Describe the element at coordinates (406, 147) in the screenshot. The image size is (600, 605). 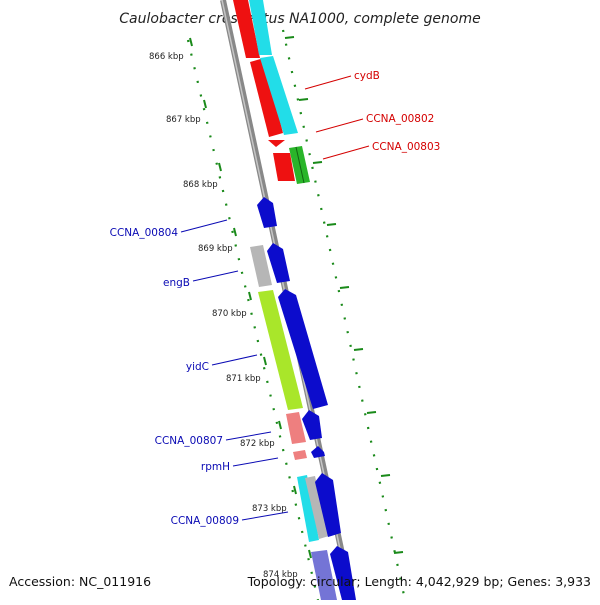
I see `gene-label-CCNA_00803: CCNA_00803` at that location.